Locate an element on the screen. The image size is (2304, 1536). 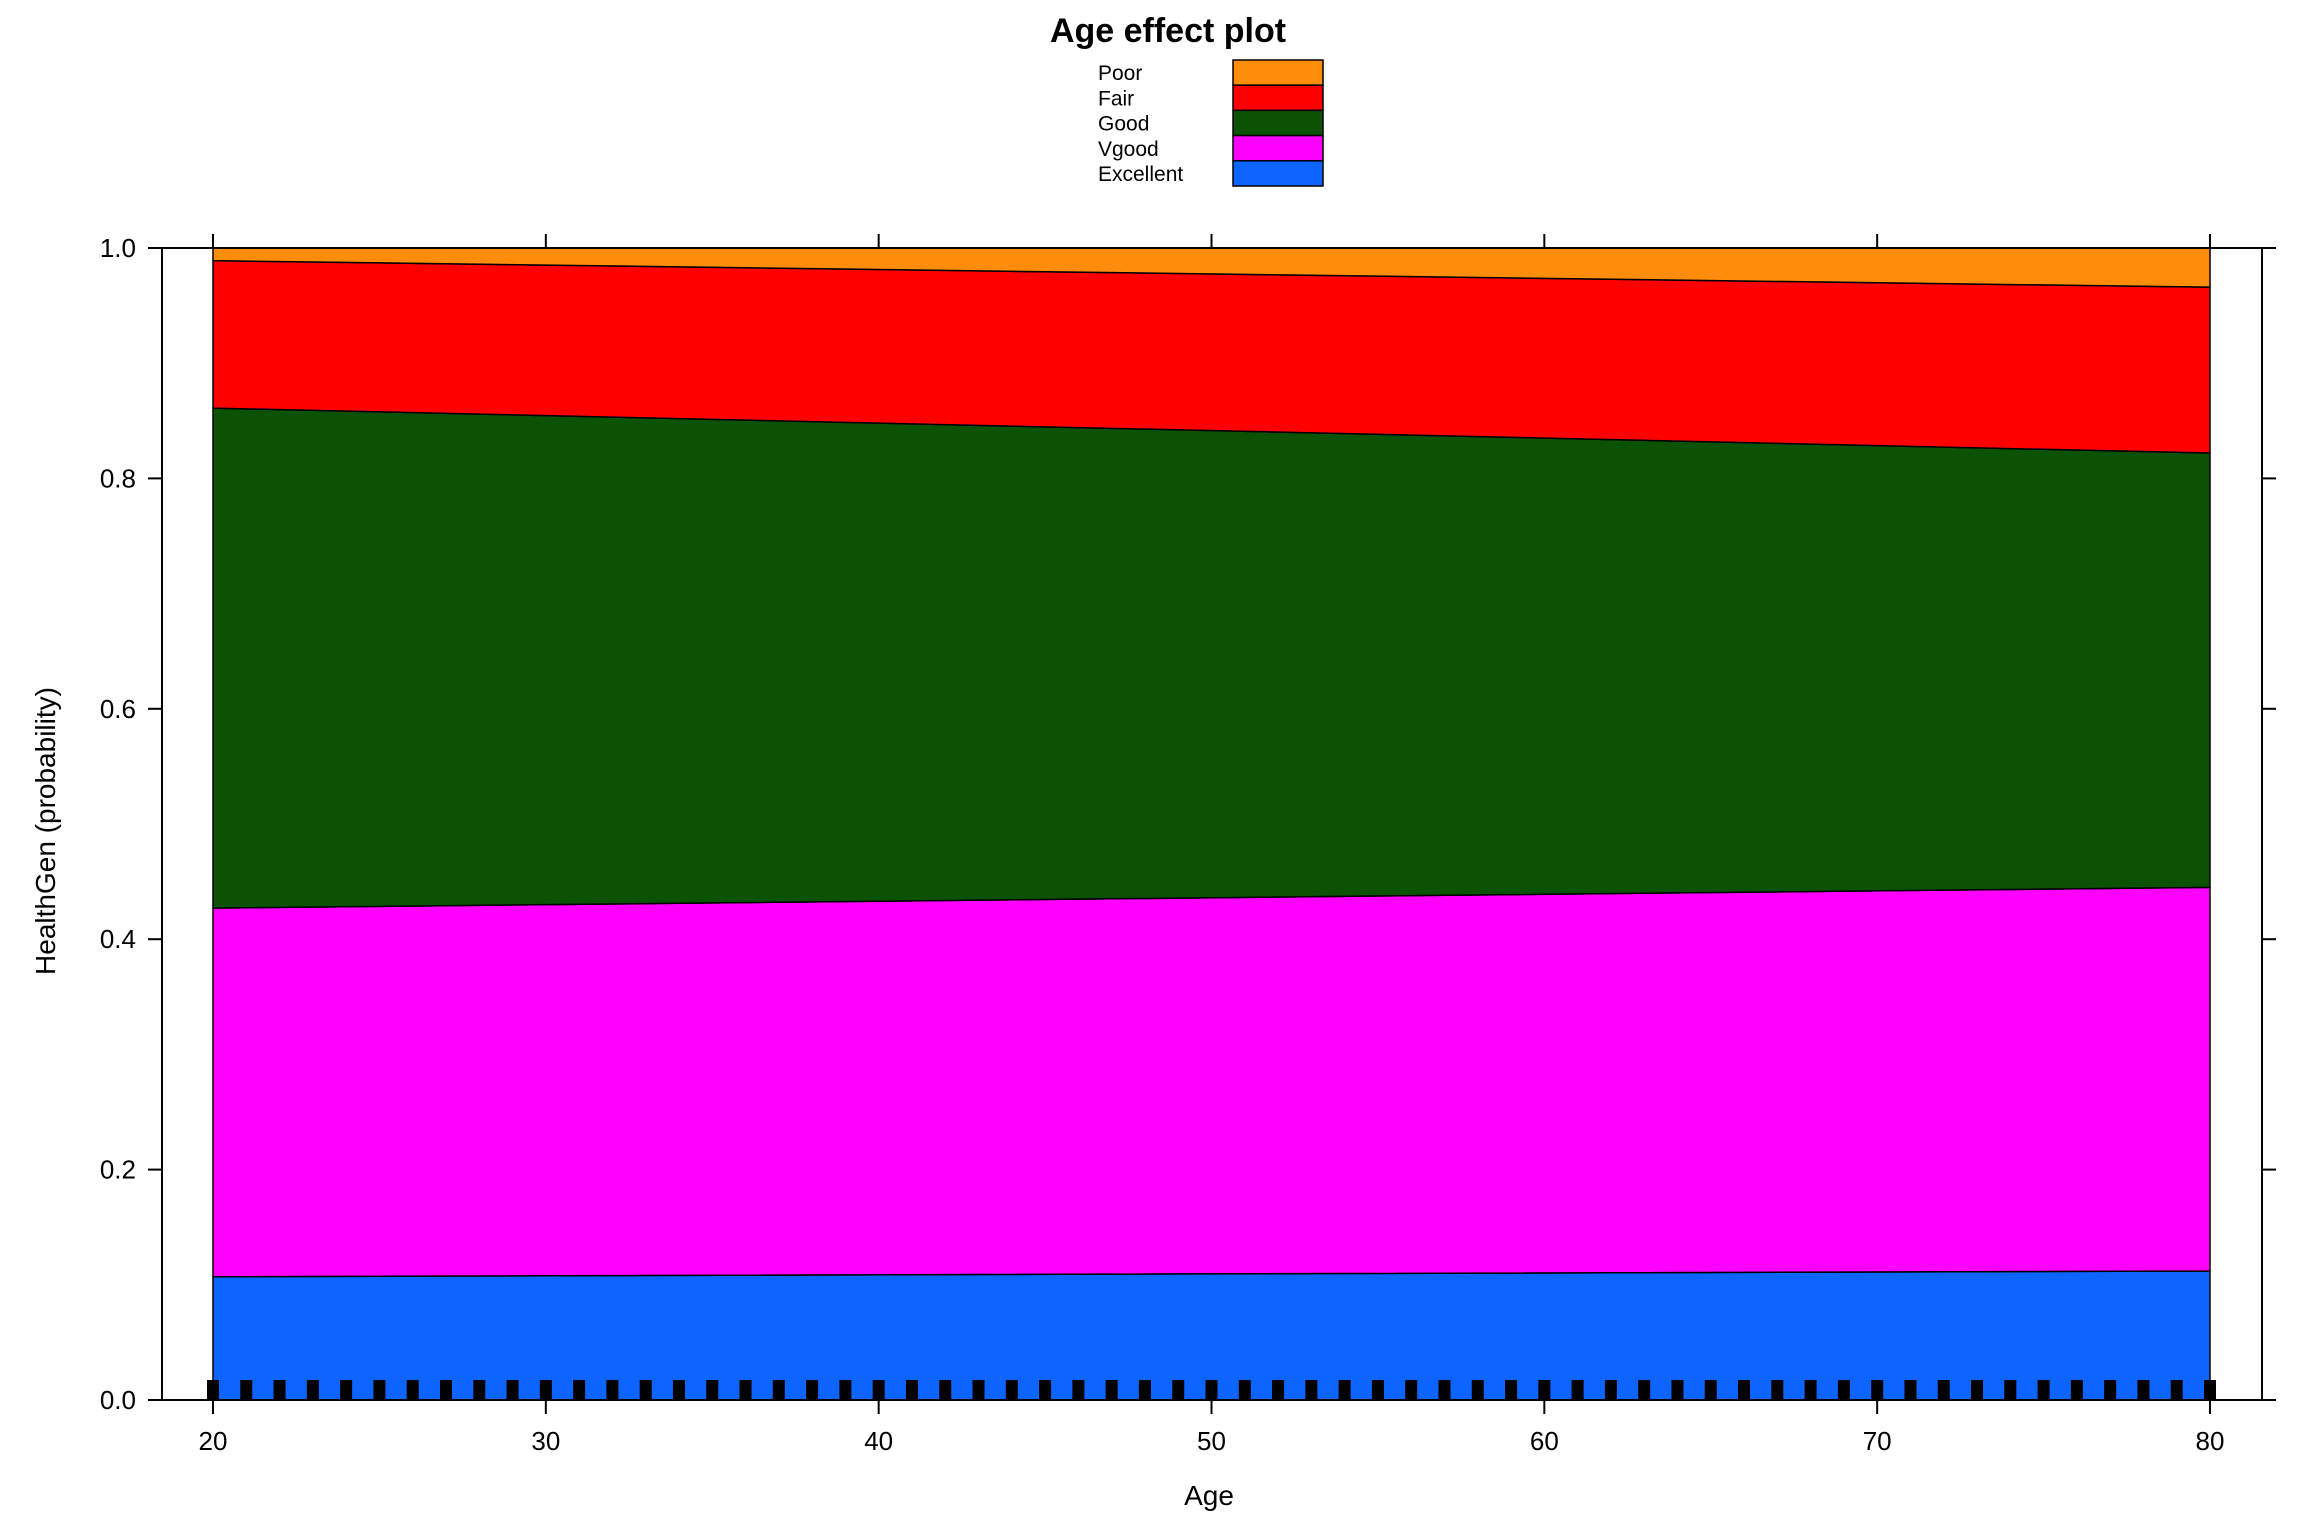
y-tick-label: 0.8 is located at coordinates (118, 478).